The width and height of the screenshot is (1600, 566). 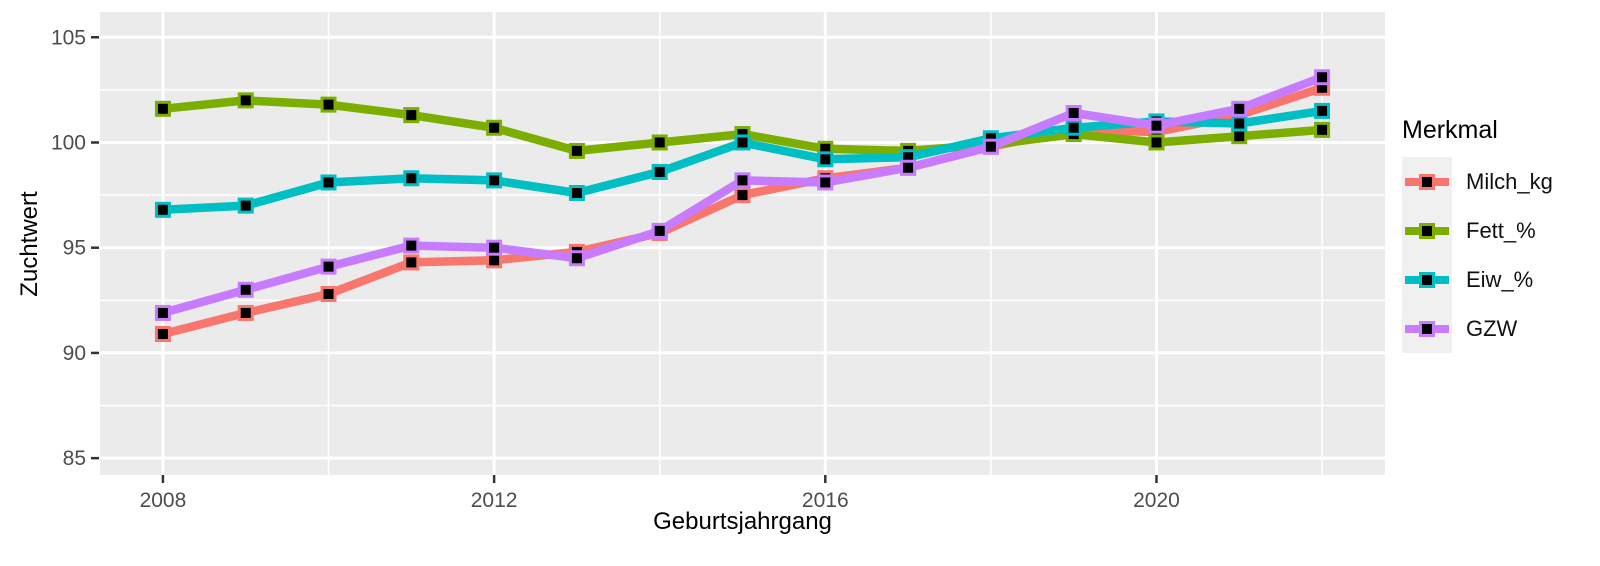 What do you see at coordinates (494, 260) in the screenshot?
I see `marker-Milch_kg-2012` at bounding box center [494, 260].